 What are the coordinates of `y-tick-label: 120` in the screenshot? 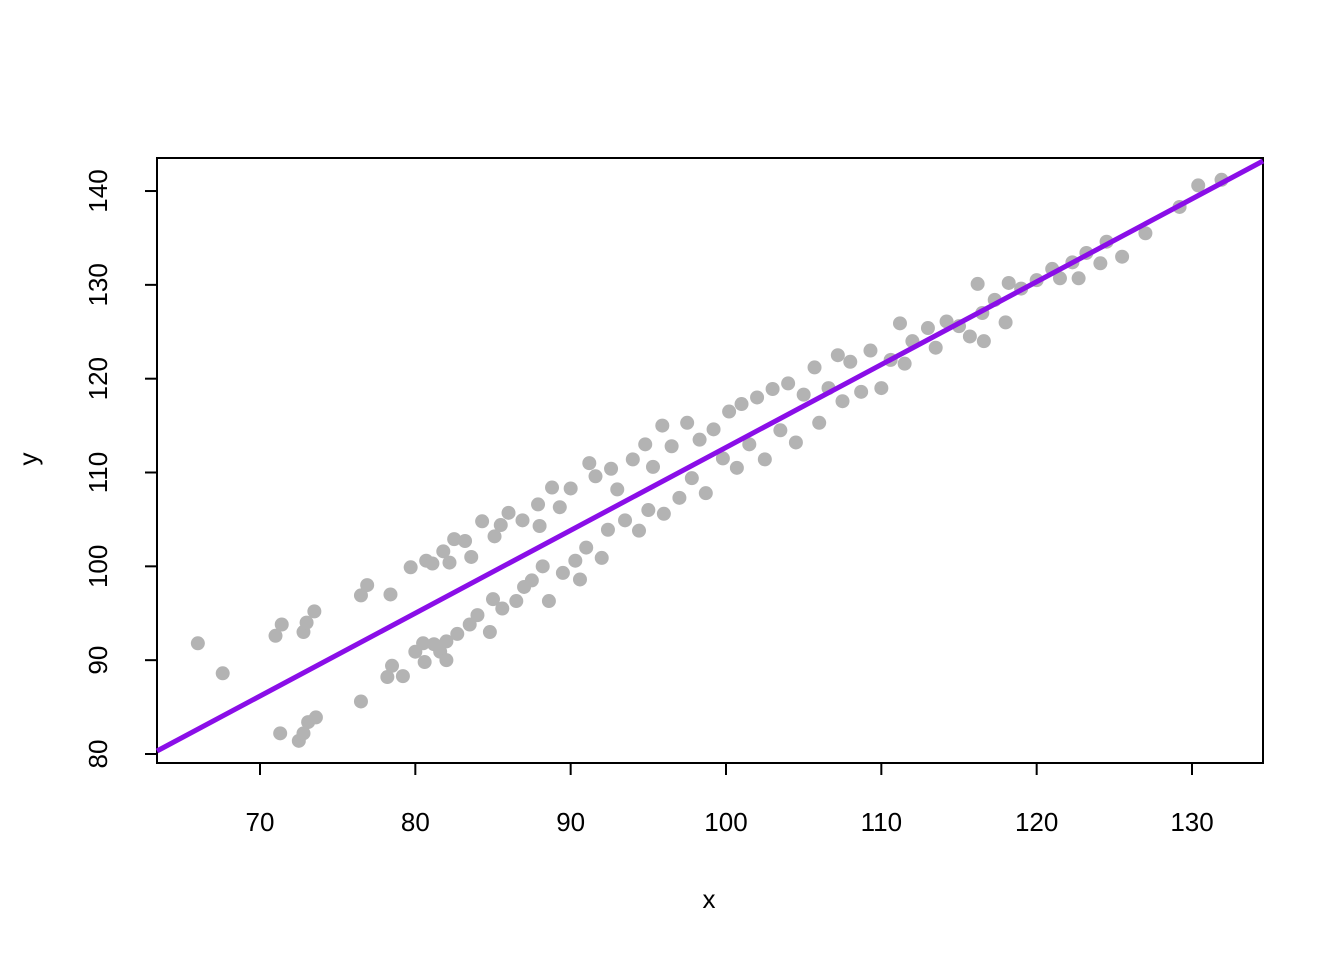 It's located at (98, 378).